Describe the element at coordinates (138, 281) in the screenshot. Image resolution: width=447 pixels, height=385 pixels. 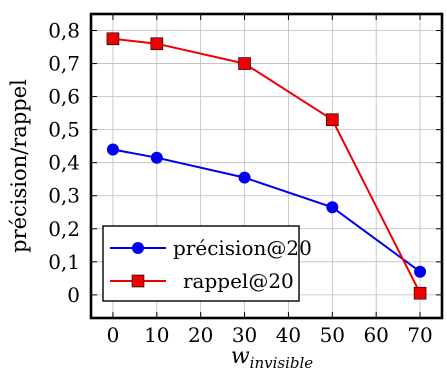
I see `legend-marker-rappel` at that location.